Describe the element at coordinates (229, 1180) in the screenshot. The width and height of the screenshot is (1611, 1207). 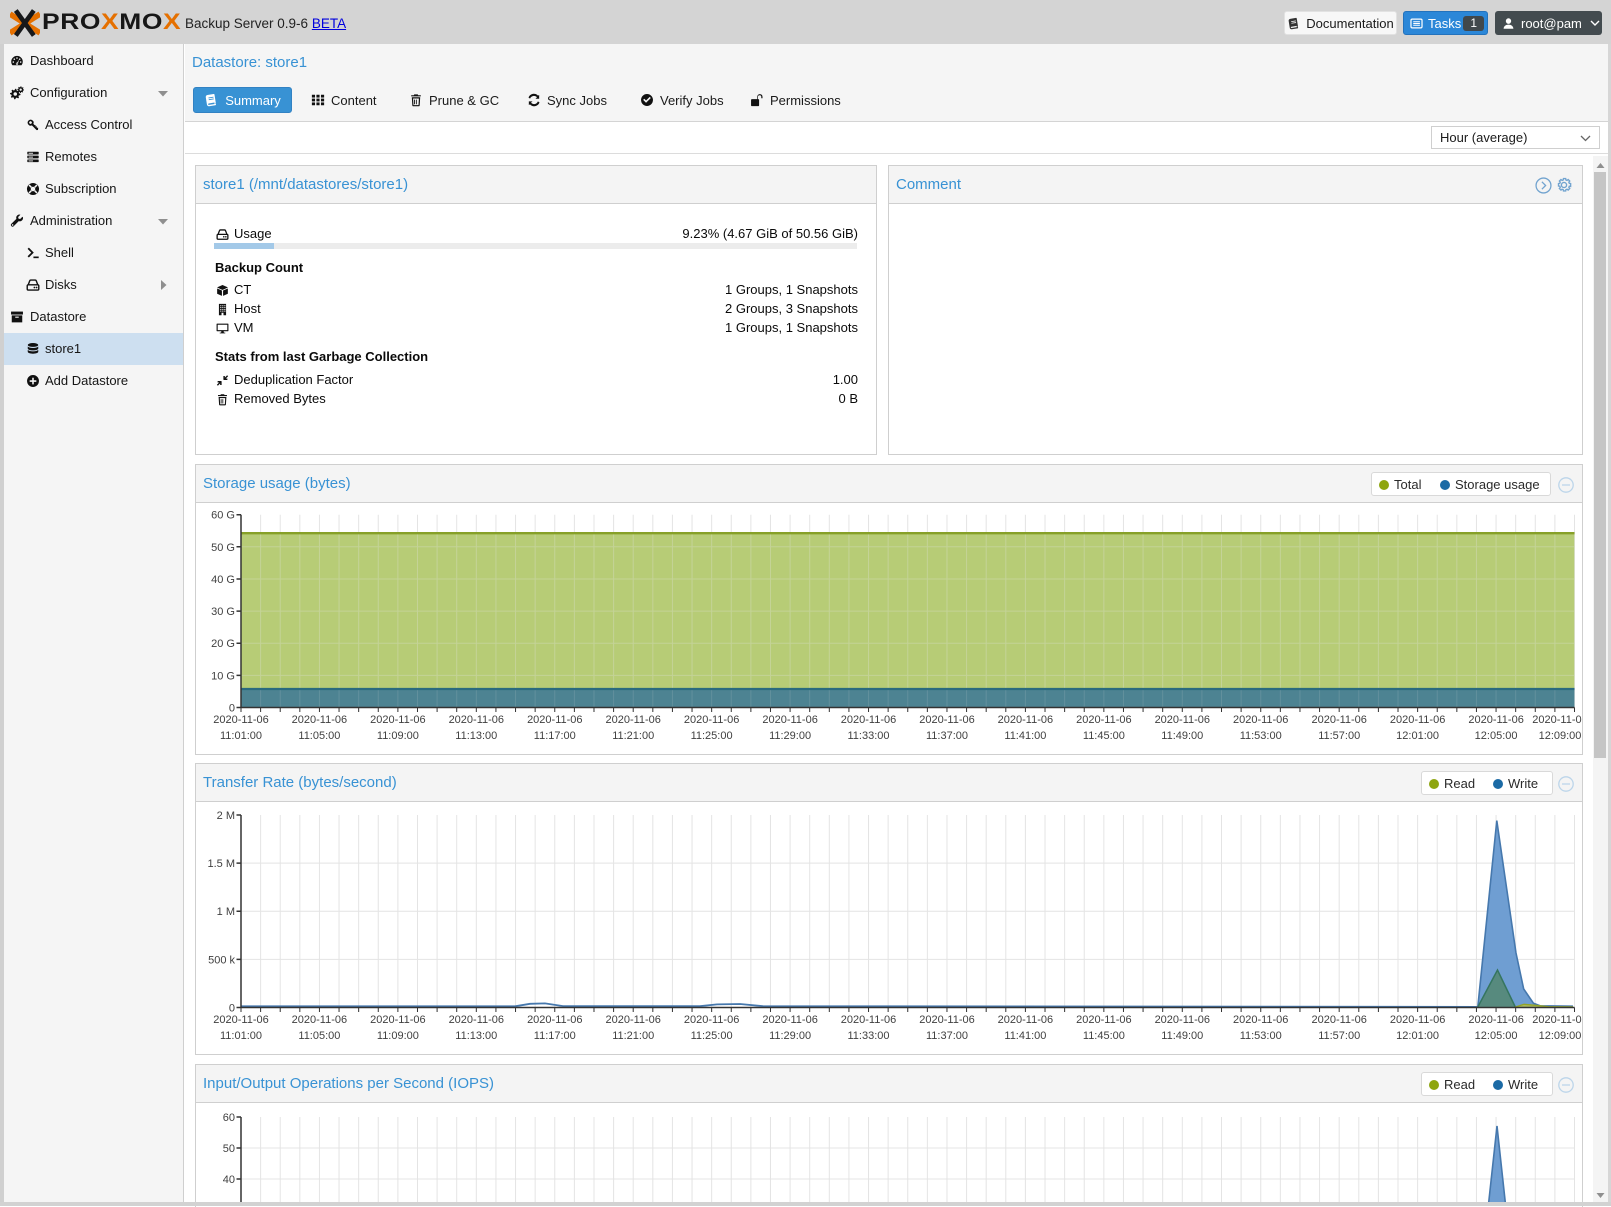
I see `svg-text: 40` at that location.